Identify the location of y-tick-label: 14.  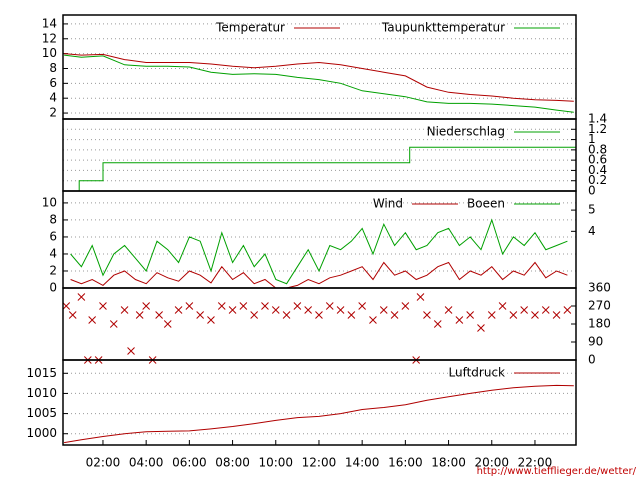
(49, 23).